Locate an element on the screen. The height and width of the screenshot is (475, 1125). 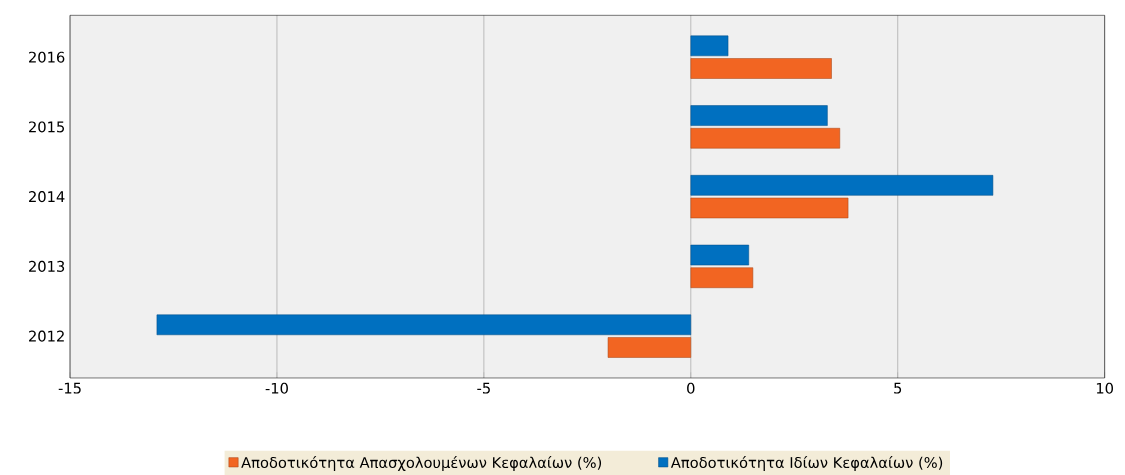
y-tick-label: 2013 is located at coordinates (47, 266).